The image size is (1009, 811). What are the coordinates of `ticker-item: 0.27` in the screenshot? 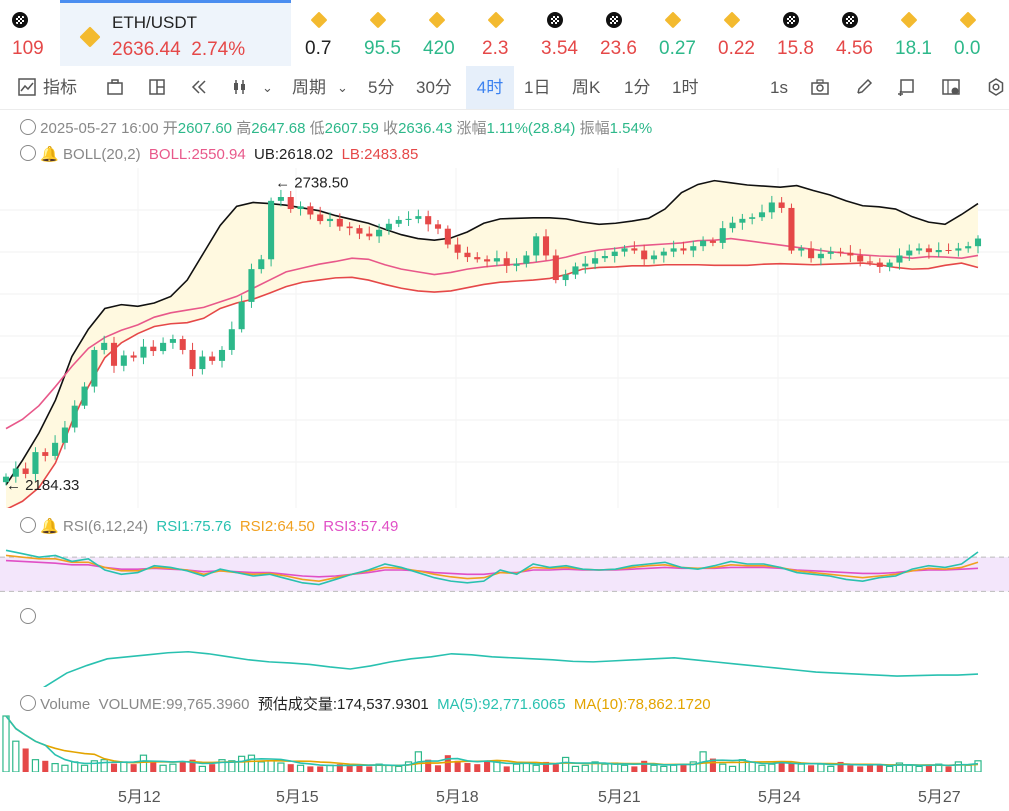 It's located at (687, 33).